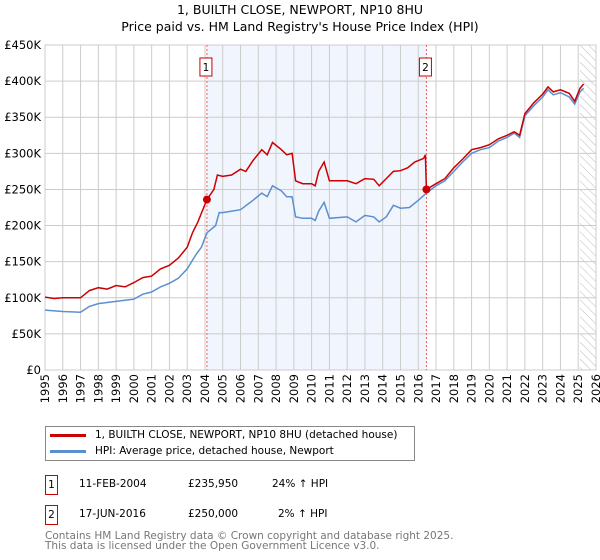 Image resolution: width=600 pixels, height=560 pixels. Describe the element at coordinates (152, 388) in the screenshot. I see `x-tick-label: 2001` at that location.